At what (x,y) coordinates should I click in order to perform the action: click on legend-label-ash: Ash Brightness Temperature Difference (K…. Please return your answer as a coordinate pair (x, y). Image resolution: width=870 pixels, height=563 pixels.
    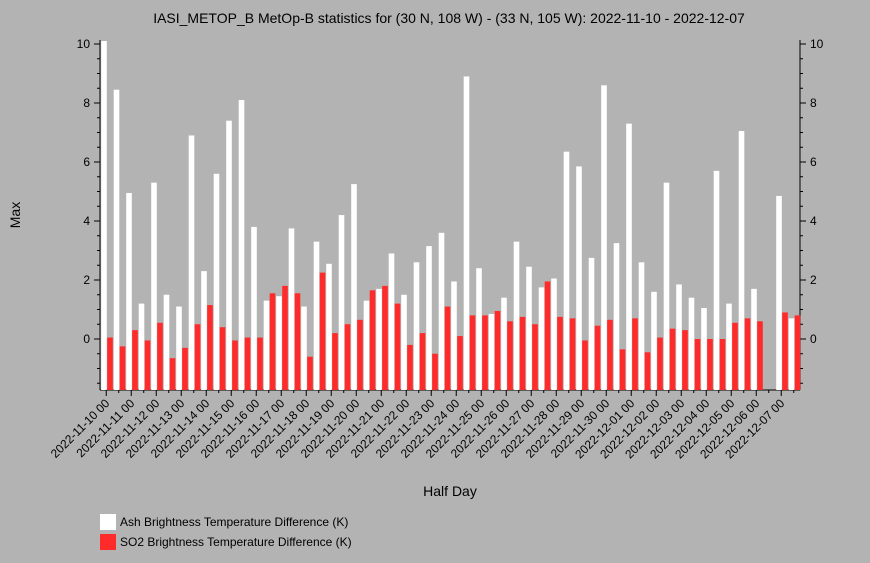
    Looking at the image, I should click on (234, 522).